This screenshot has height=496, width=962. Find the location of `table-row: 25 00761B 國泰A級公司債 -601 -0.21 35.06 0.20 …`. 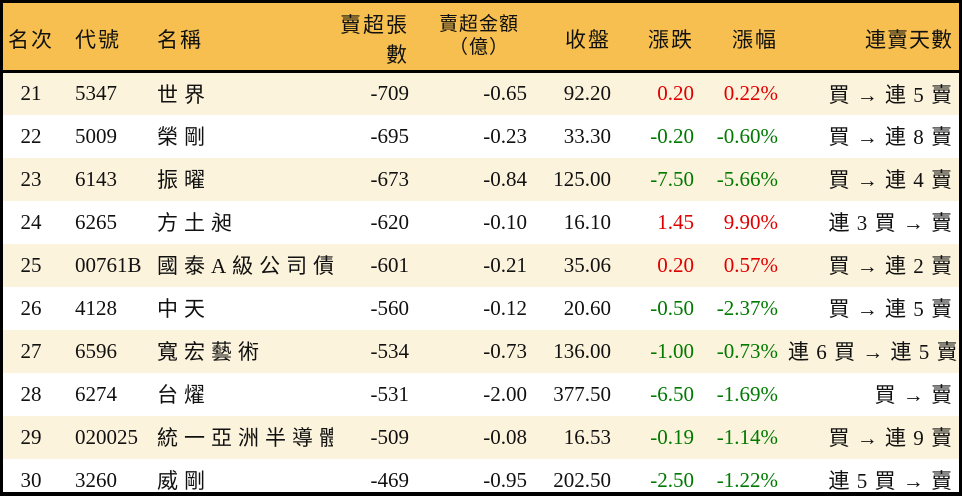

table-row: 25 00761B 國泰A級公司債 -601 -0.21 35.06 0.20 … is located at coordinates (481, 265).